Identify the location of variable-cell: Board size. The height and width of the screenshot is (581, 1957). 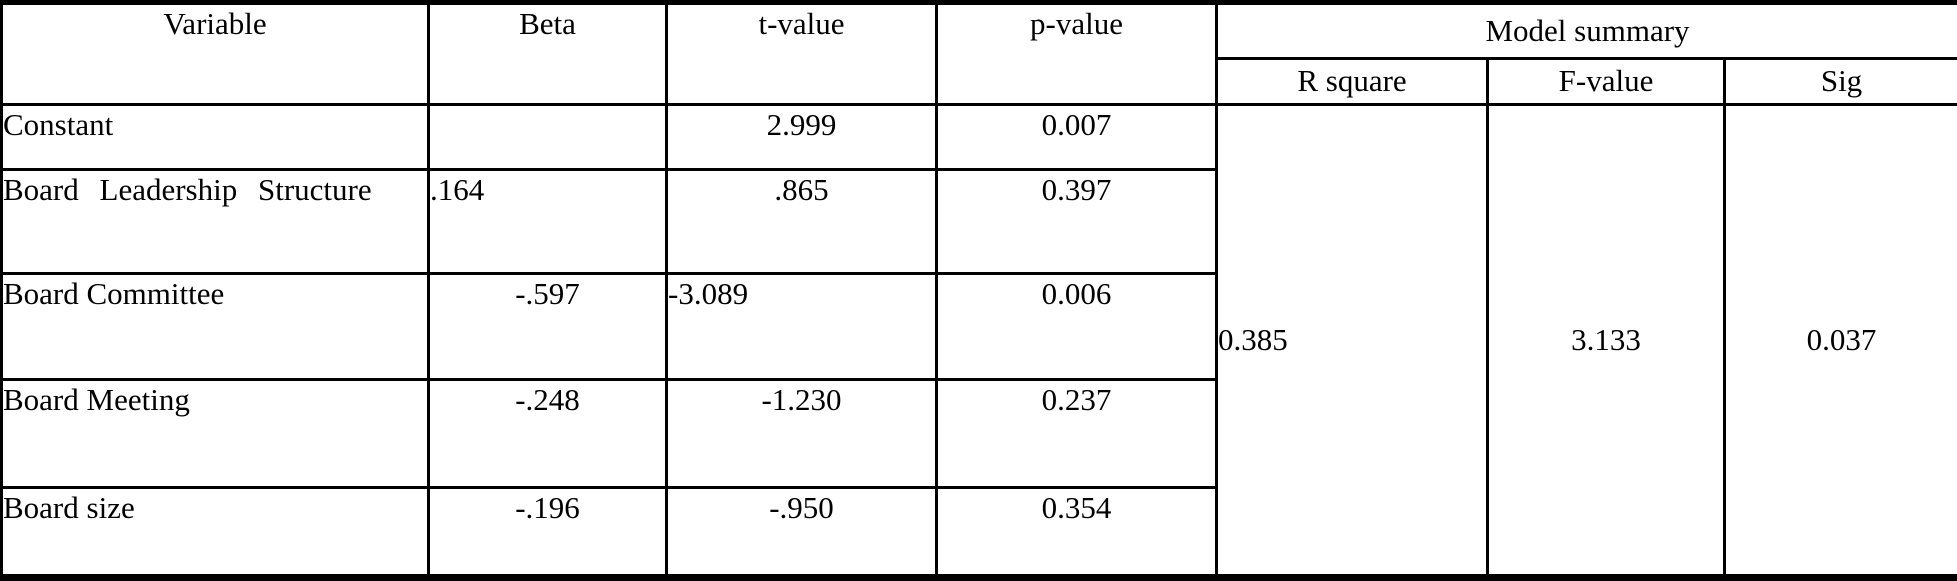
(215, 533).